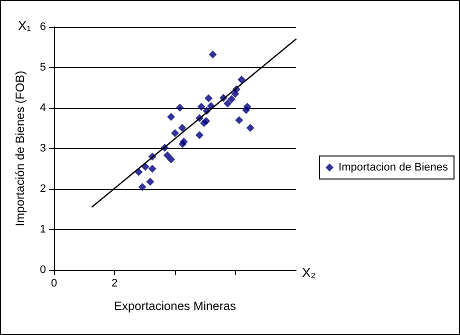 The image size is (460, 335). Describe the element at coordinates (20, 148) in the screenshot. I see `y-axis-title: Importación de Bienes (FOB)` at that location.